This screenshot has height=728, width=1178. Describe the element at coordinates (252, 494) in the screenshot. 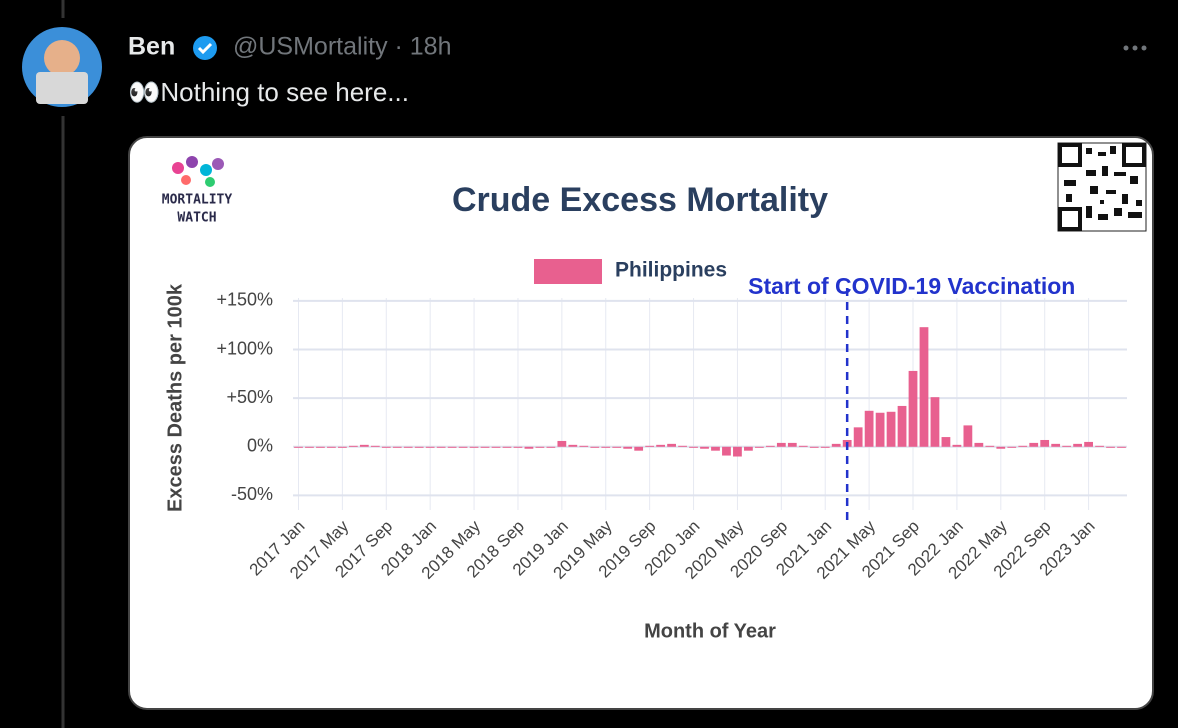

I see `y-tick-label: -50%` at that location.